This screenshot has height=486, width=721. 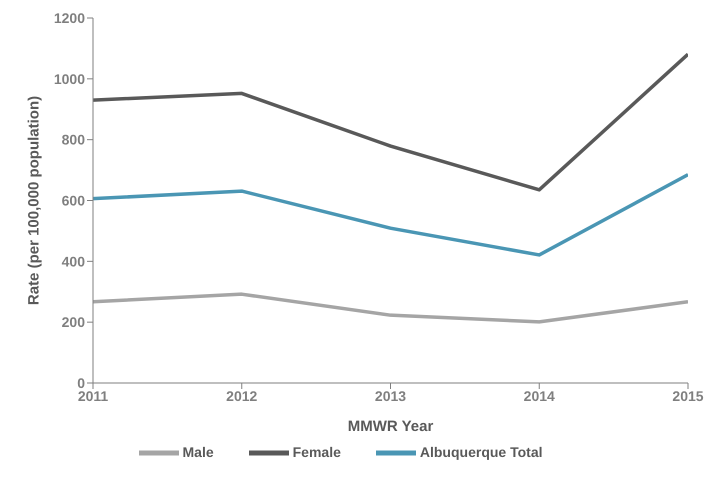 I want to click on x-tick-label: 2012, so click(x=242, y=396).